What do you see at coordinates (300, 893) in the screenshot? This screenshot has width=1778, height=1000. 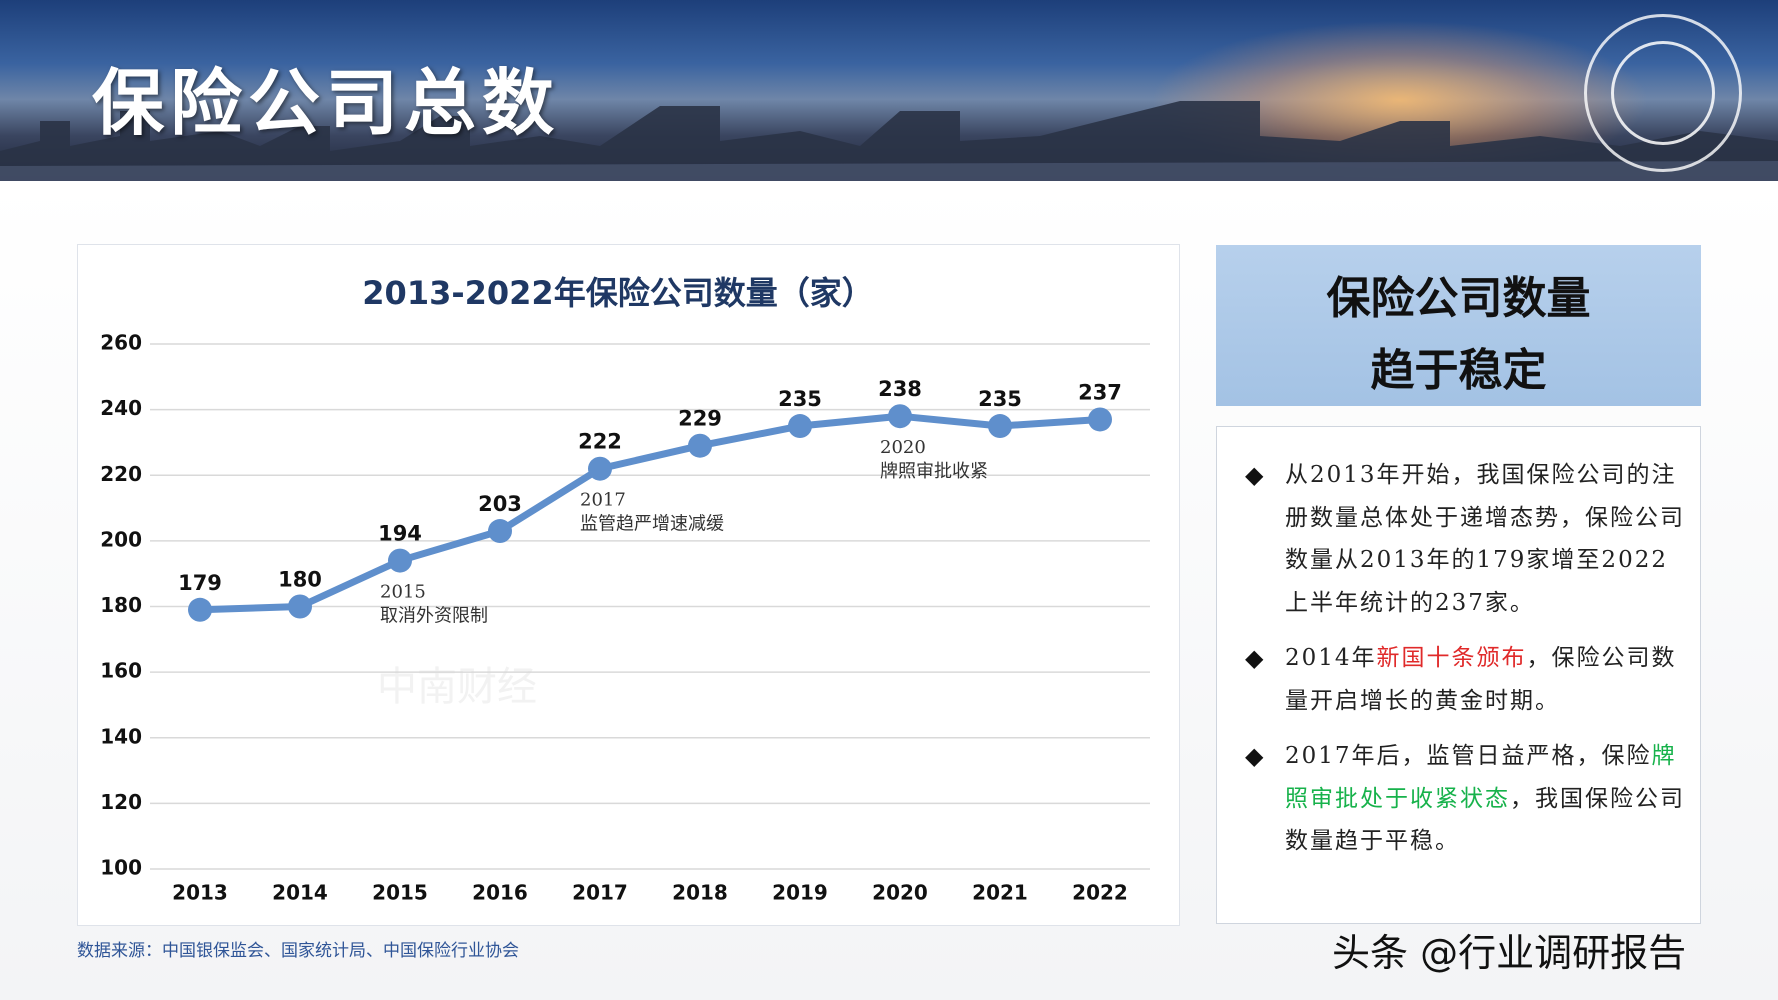 I see `x-tick-label: 2014` at bounding box center [300, 893].